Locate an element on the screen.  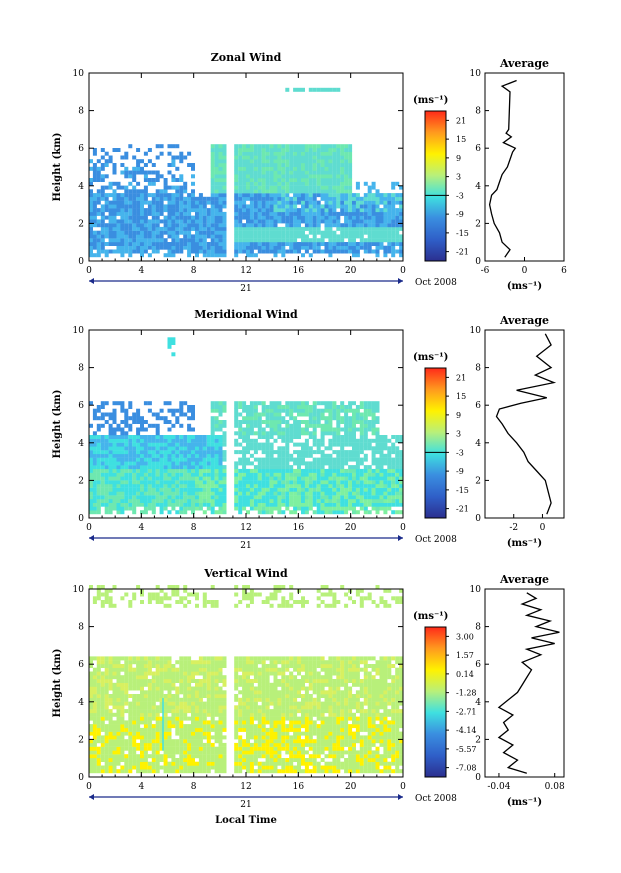
x-tick-label: 4 is located at coordinates (141, 271).